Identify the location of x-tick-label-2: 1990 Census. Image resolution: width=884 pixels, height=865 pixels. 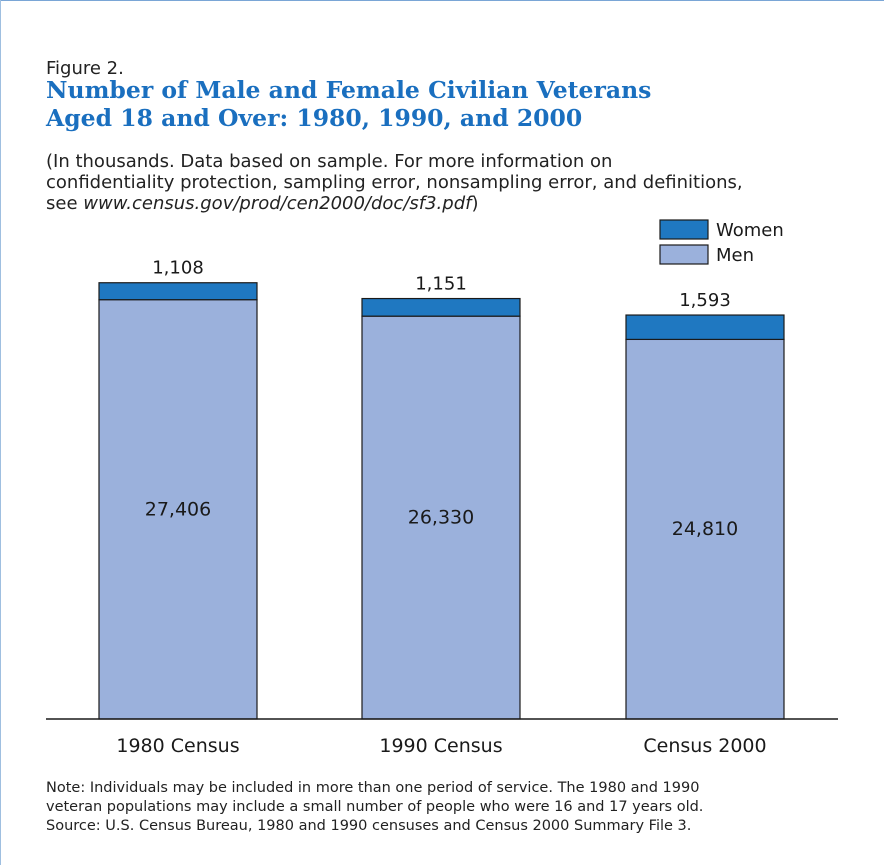
(440, 746).